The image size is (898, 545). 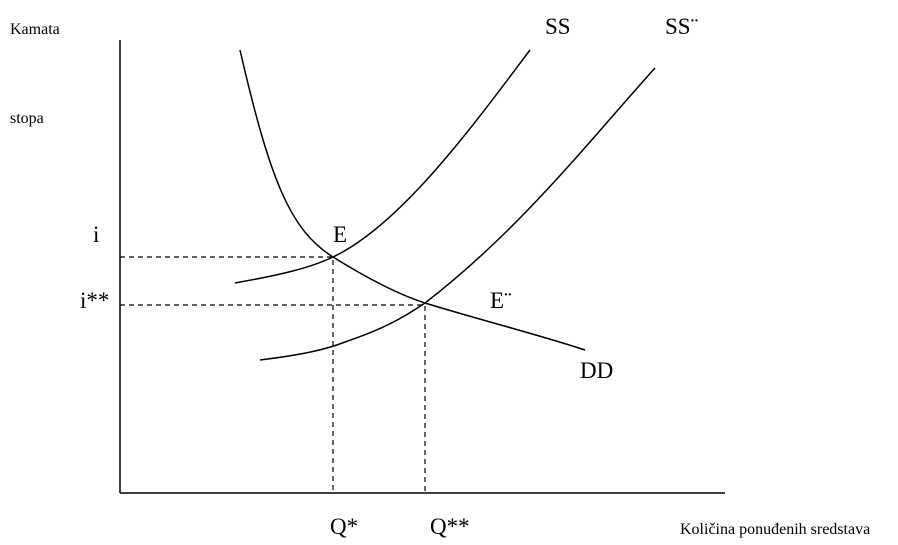 What do you see at coordinates (596, 370) in the screenshot?
I see `curve-label: DD` at bounding box center [596, 370].